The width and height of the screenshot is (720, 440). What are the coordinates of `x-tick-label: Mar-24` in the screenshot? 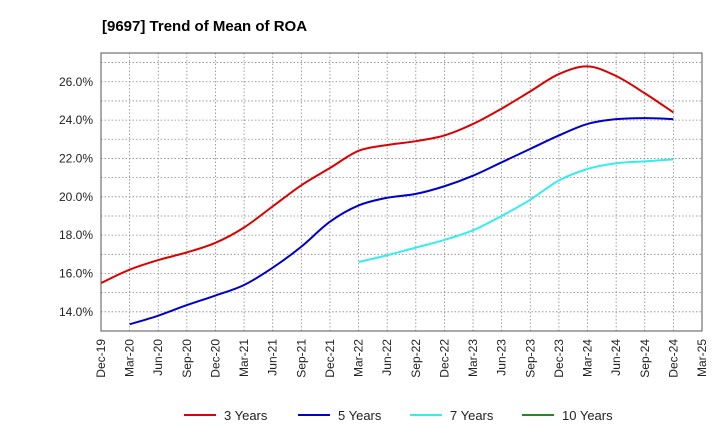 It's located at (588, 358).